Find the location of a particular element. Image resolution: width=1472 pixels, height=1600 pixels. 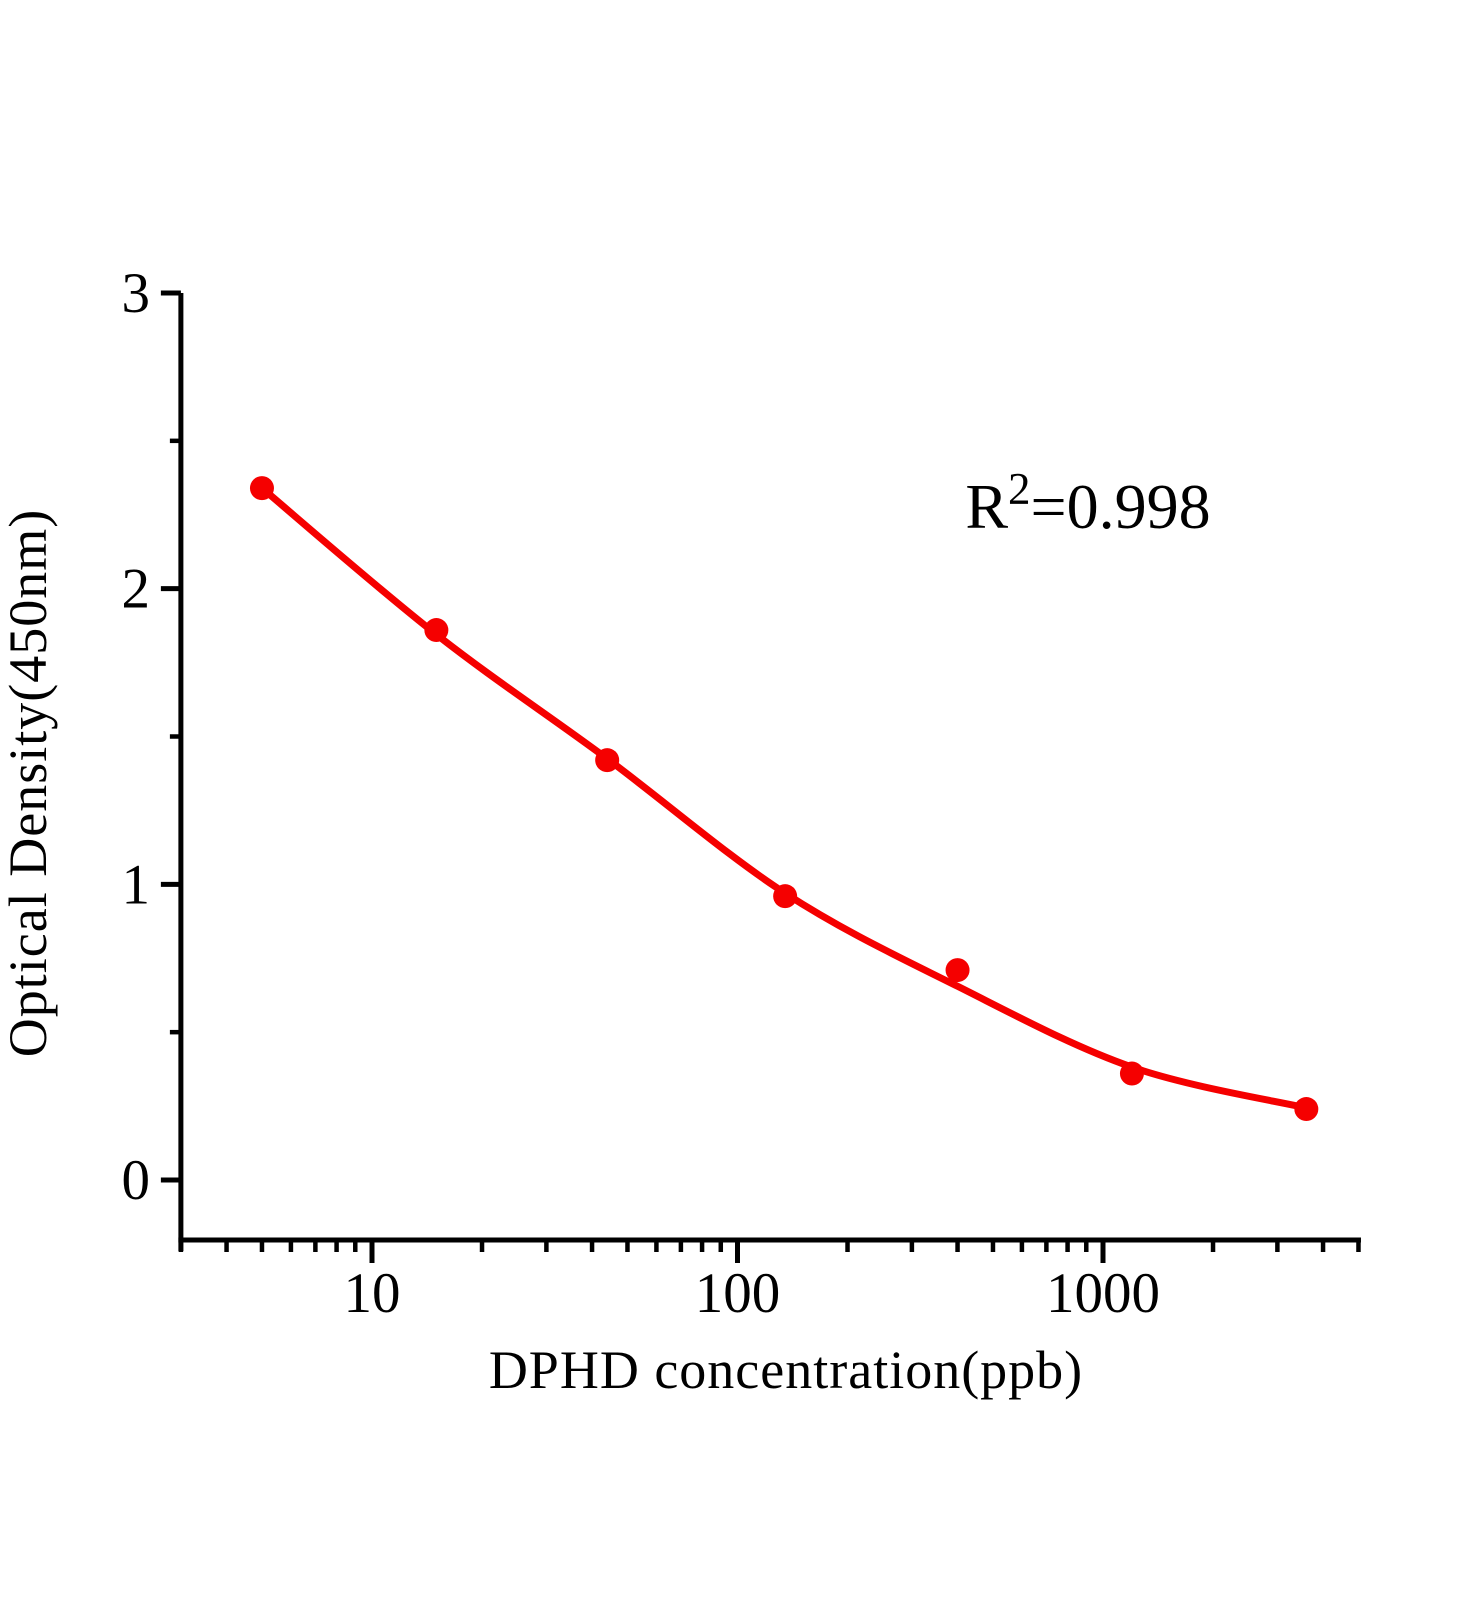

r-squared-value: =0.998 is located at coordinates (1121, 506).